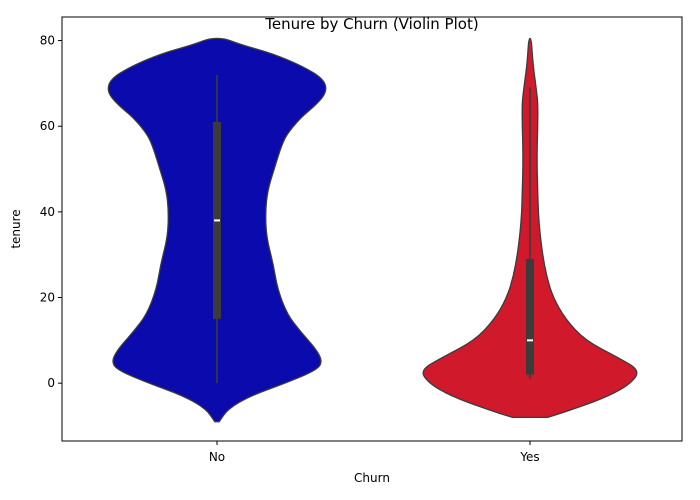  I want to click on y-axis-label: tenure, so click(16, 228).